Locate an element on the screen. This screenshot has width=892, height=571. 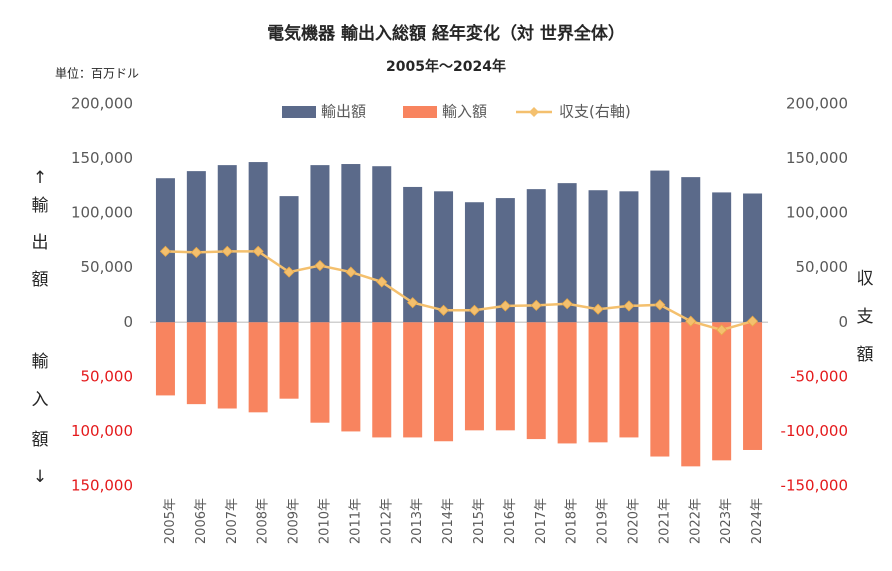
axis-label: 出 is located at coordinates (40, 243).